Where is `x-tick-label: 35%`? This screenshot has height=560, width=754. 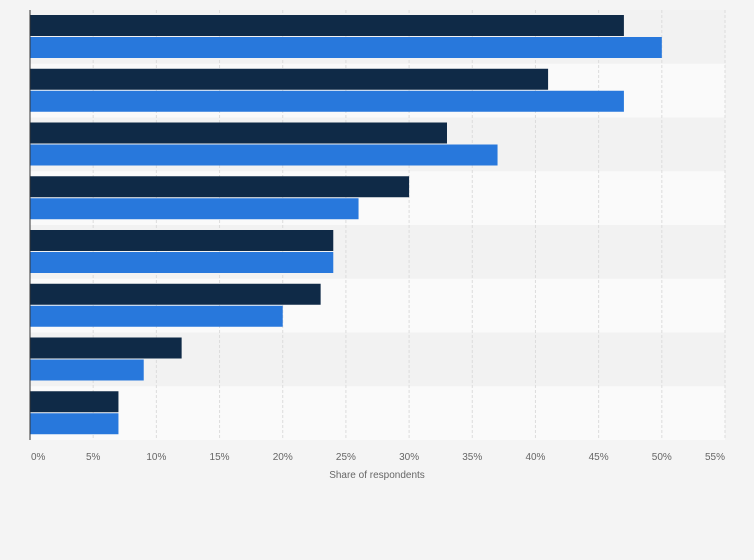 x-tick-label: 35% is located at coordinates (472, 457).